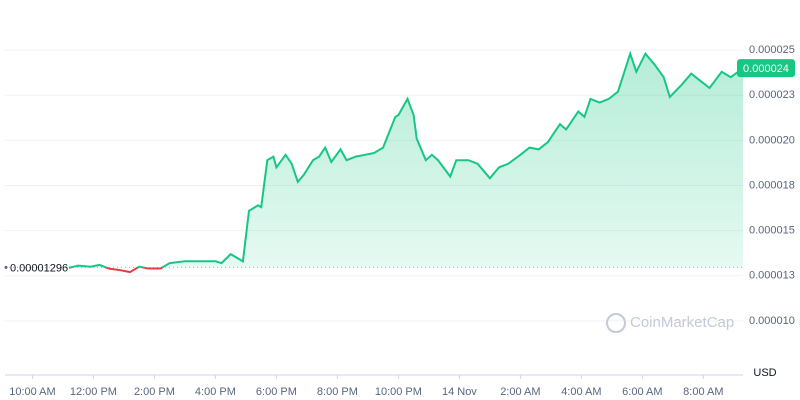  What do you see at coordinates (39, 268) in the screenshot?
I see `reference-label: 0.00001296` at bounding box center [39, 268].